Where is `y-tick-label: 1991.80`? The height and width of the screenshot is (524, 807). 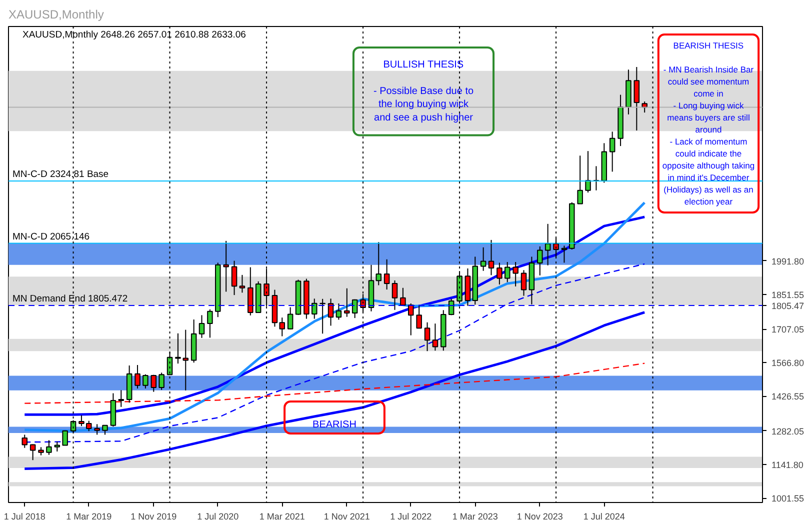 y-tick-label: 1991.80 is located at coordinates (788, 261).